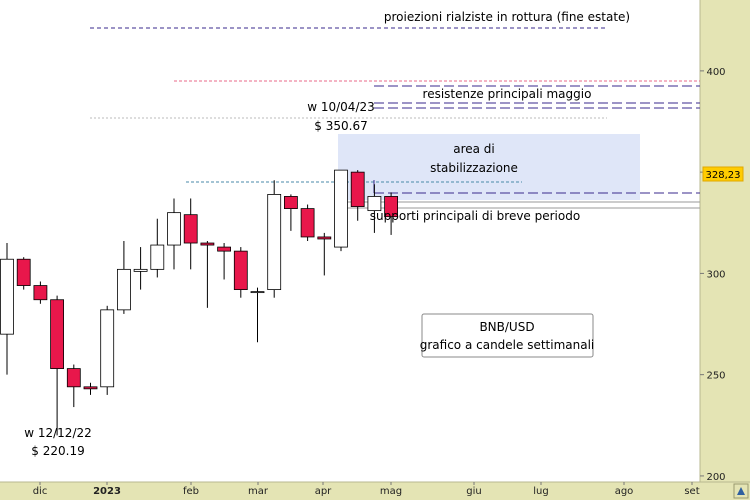 This screenshot has width=750, height=500. I want to click on y-tick-label: 300, so click(715, 274).